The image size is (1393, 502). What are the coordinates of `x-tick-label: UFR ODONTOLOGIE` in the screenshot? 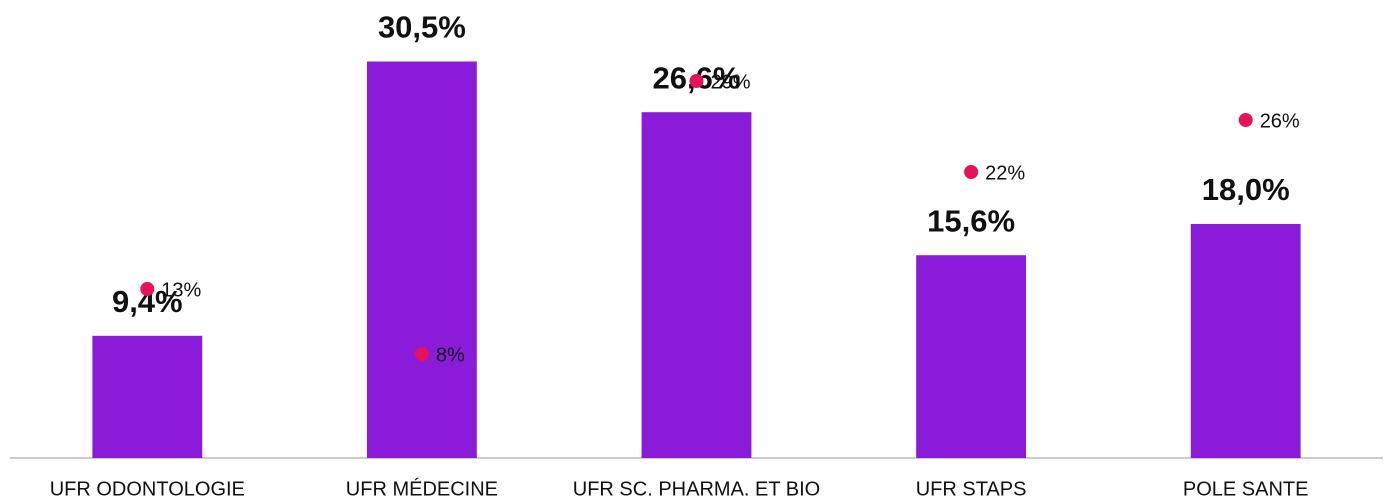 It's located at (147, 489).